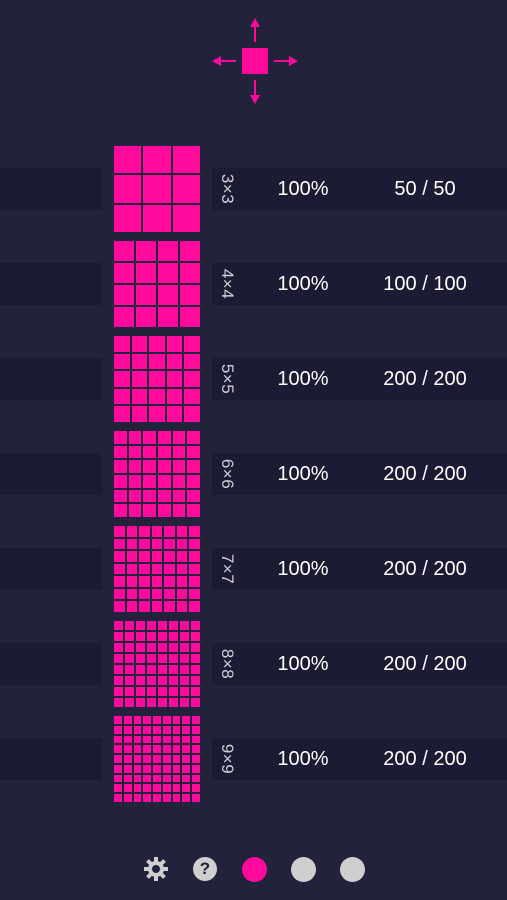  What do you see at coordinates (227, 759) in the screenshot?
I see `grid-size-label: 9×9` at bounding box center [227, 759].